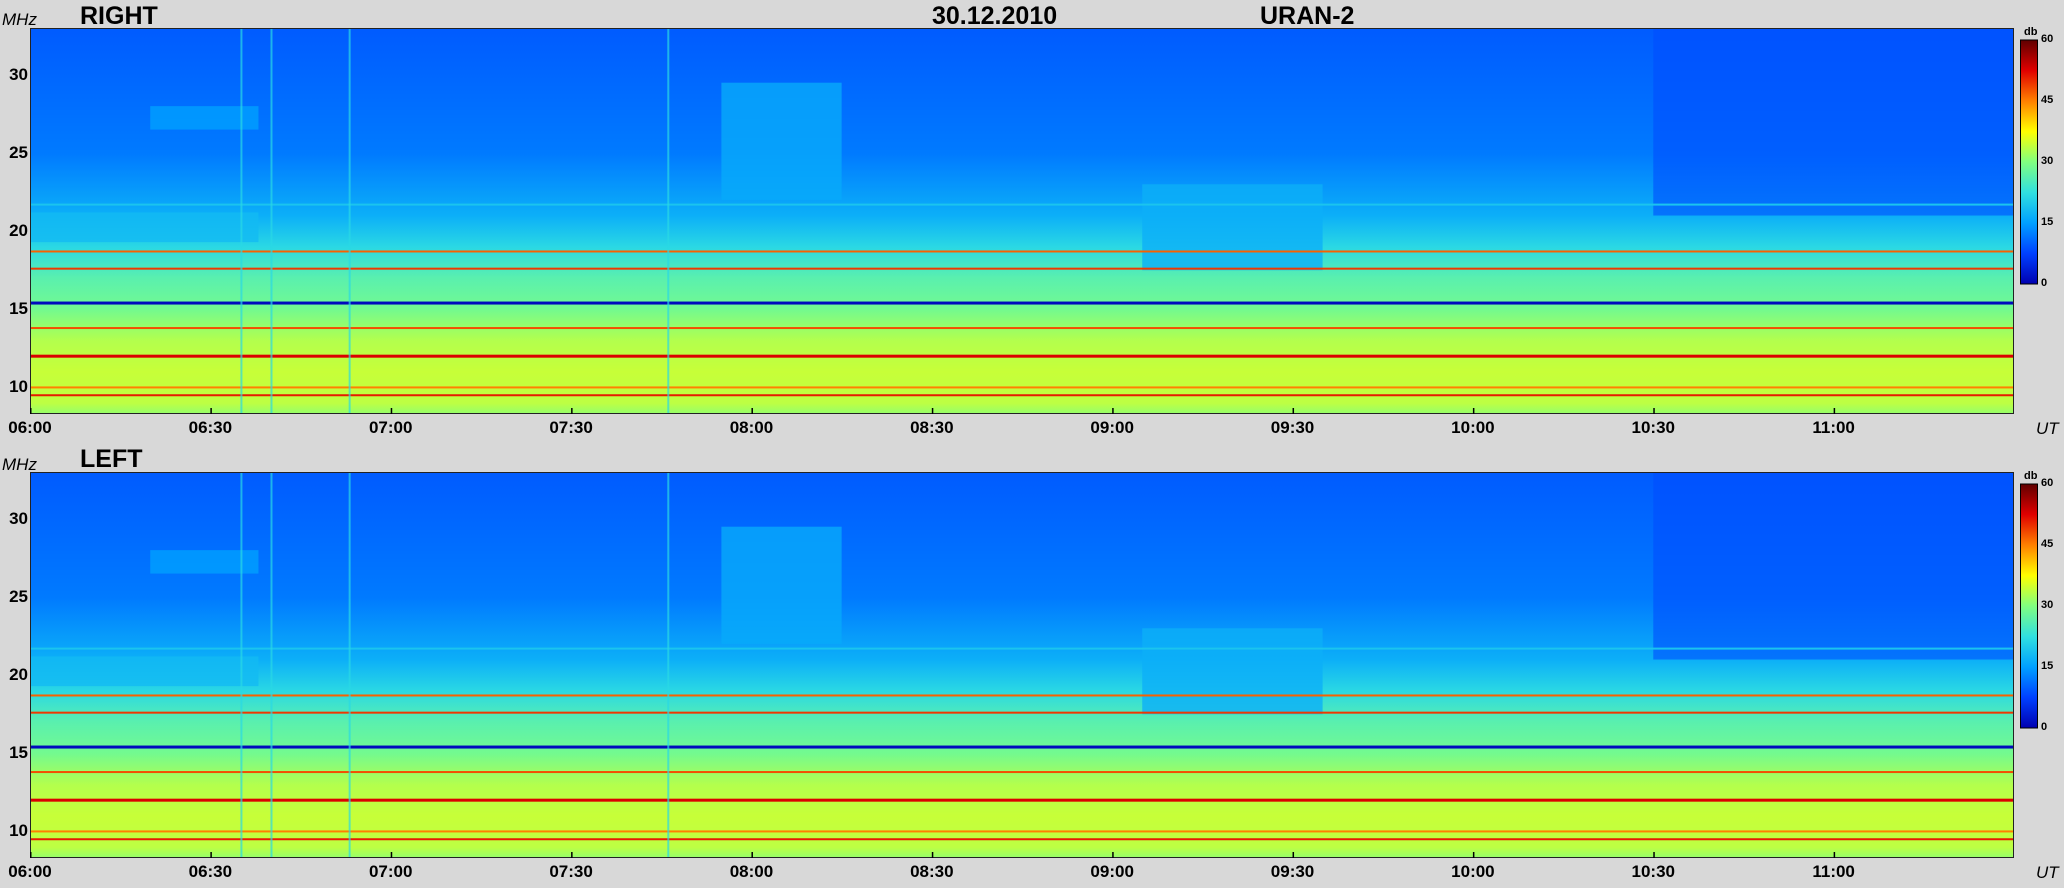 This screenshot has width=2064, height=888. What do you see at coordinates (995, 16) in the screenshot?
I see `chart-date: 30.12.2010` at bounding box center [995, 16].